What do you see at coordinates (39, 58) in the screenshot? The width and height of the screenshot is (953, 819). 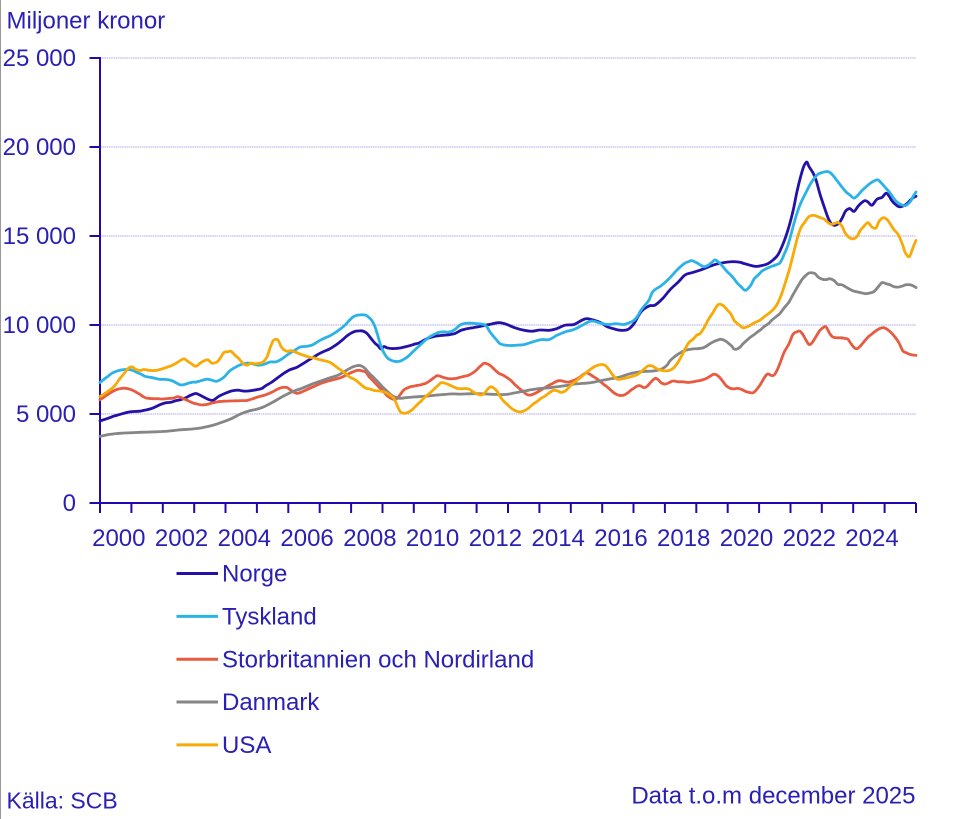 I see `svg-text: 25 000` at bounding box center [39, 58].